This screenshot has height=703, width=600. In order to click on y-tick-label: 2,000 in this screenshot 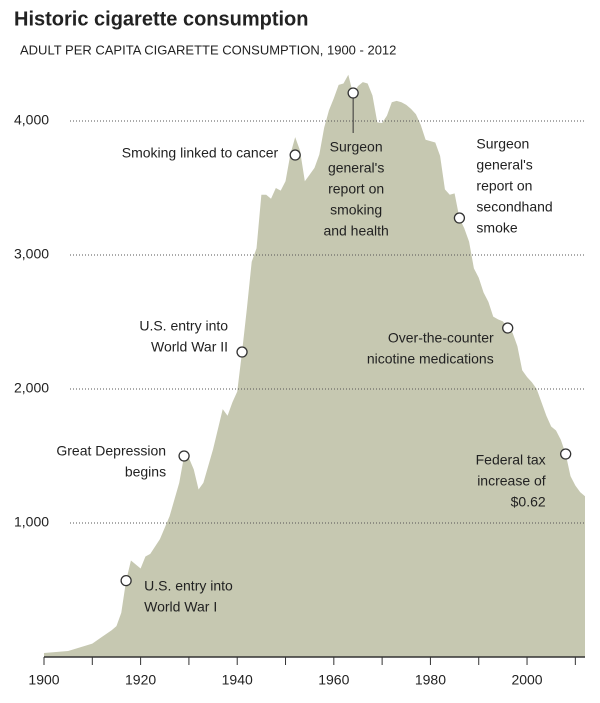, I will do `click(31, 388)`.